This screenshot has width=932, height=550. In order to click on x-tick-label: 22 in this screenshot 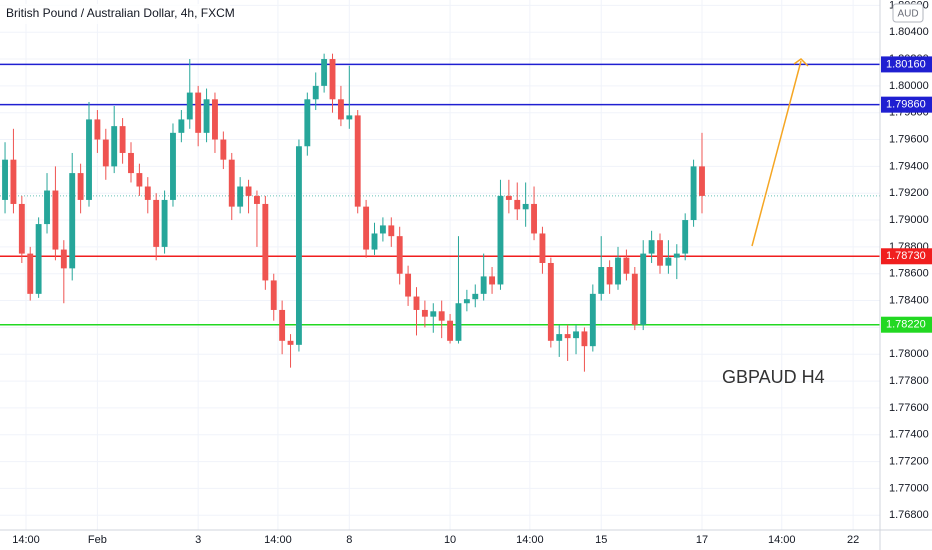, I will do `click(853, 540)`.